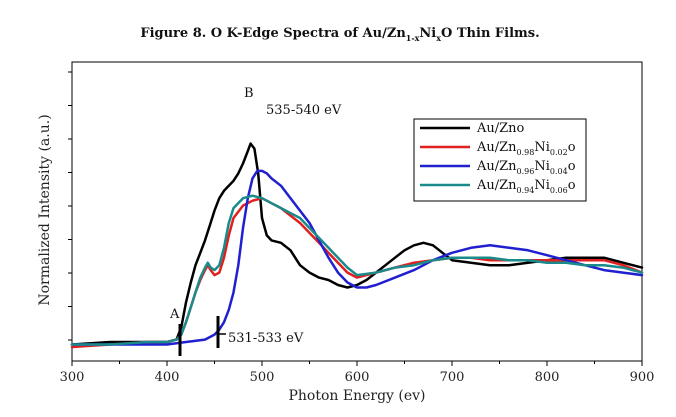  I want to click on legend-subscript: 0.06, so click(559, 190).